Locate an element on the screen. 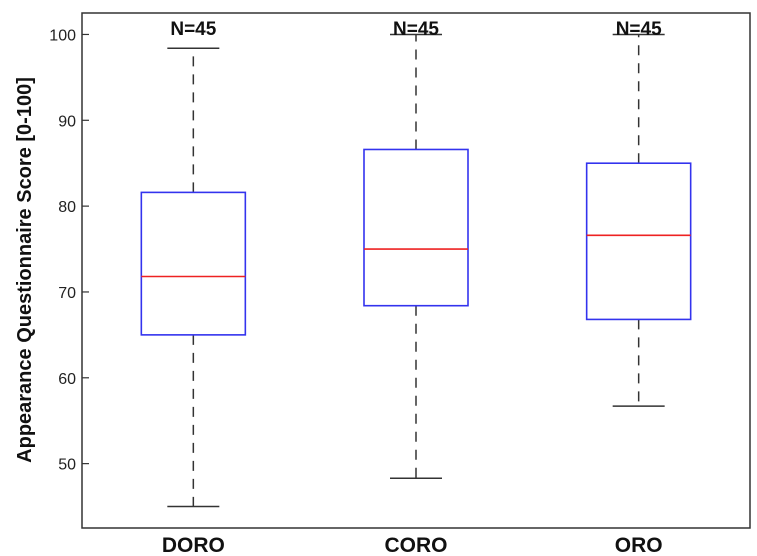 This screenshot has width=757, height=556. x-category-label: DORO is located at coordinates (193, 545).